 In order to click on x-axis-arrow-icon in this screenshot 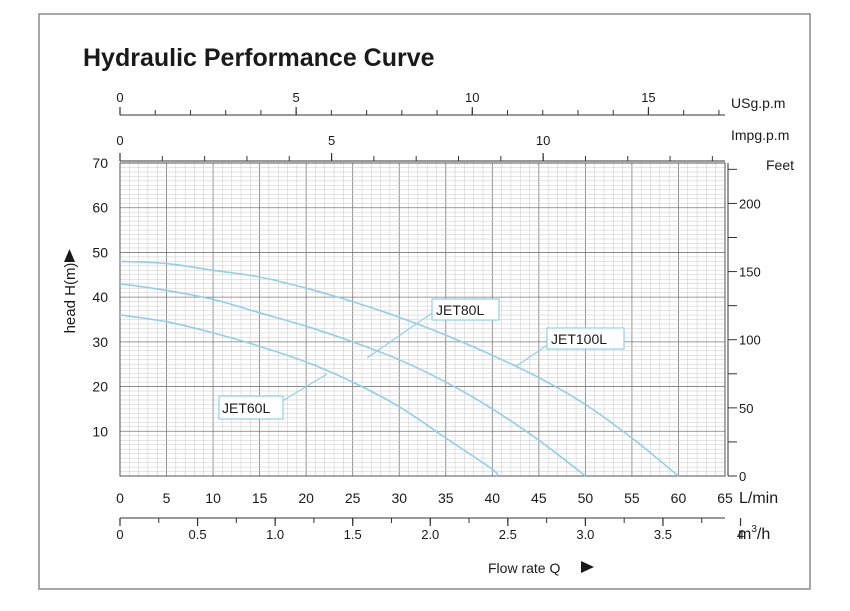, I will do `click(587, 567)`.